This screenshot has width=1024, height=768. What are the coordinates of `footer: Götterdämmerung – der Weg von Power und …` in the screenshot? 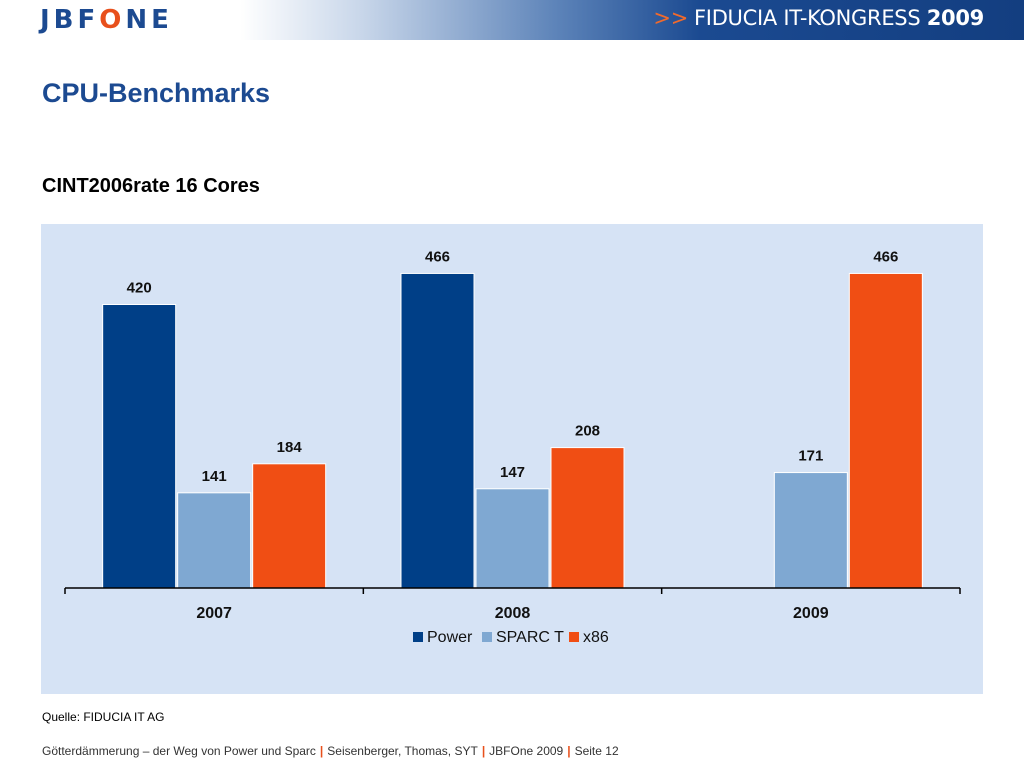 It's located at (330, 751).